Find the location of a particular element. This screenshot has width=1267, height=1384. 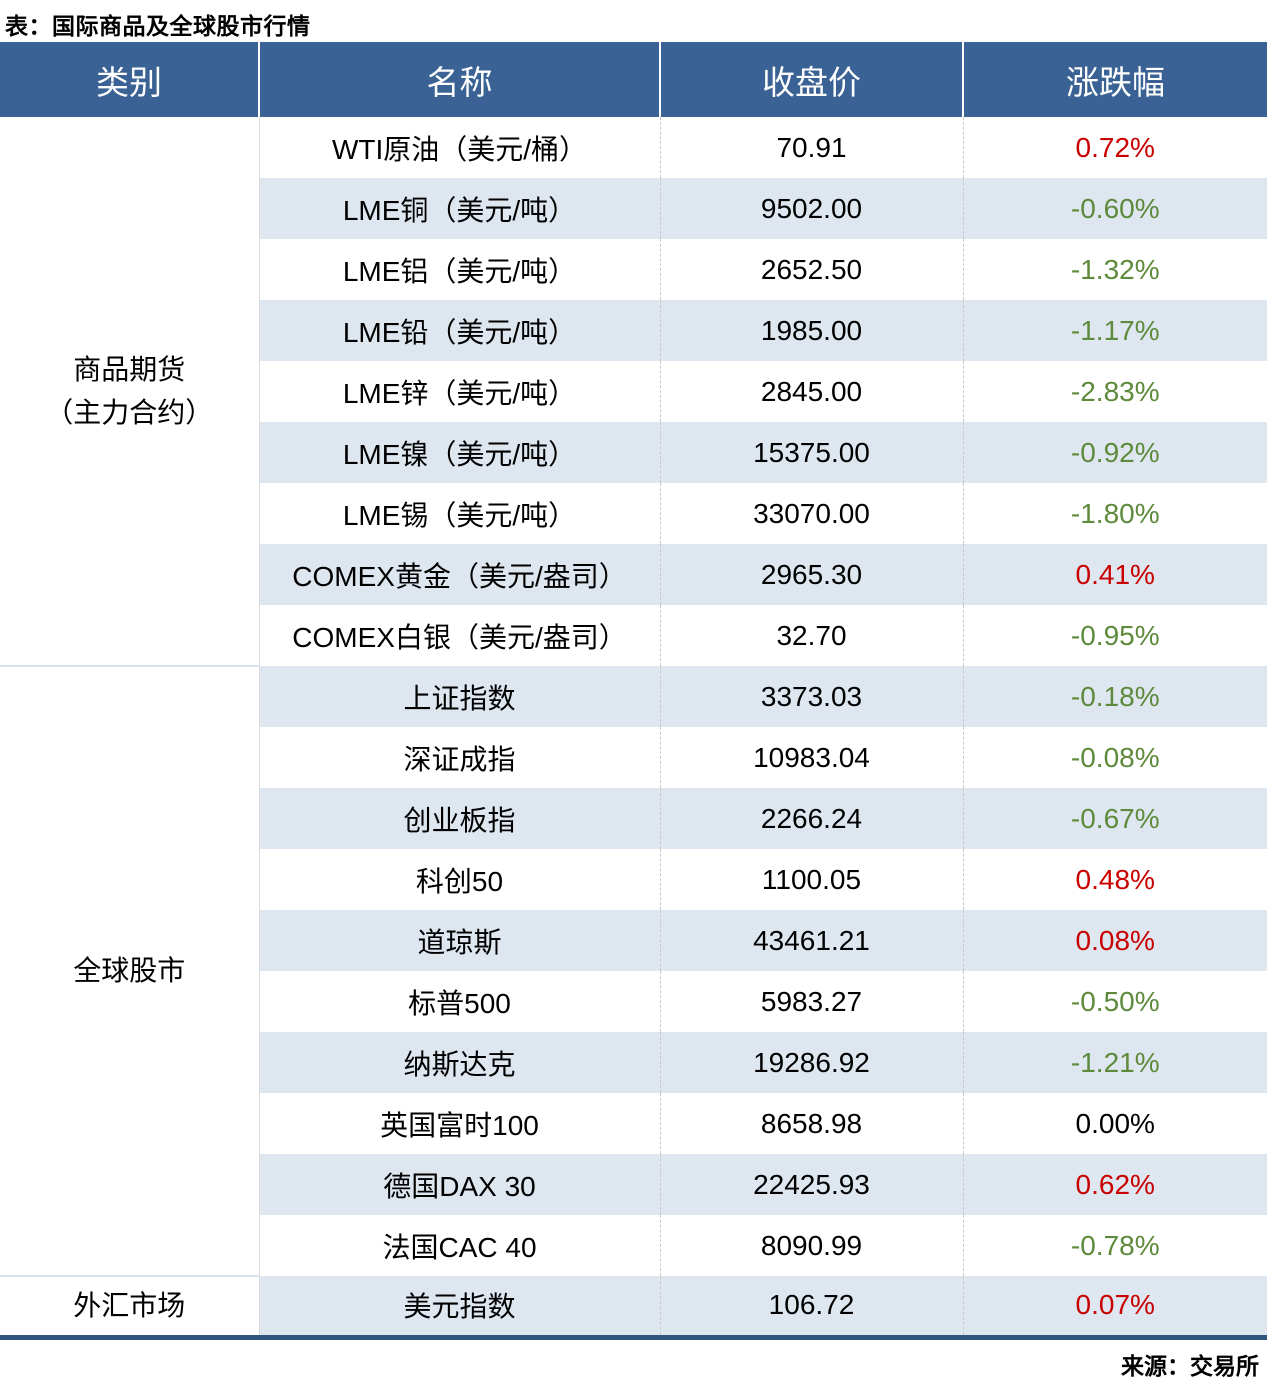

table-row: 科创50 1100.05 0.48% is located at coordinates (633, 879).